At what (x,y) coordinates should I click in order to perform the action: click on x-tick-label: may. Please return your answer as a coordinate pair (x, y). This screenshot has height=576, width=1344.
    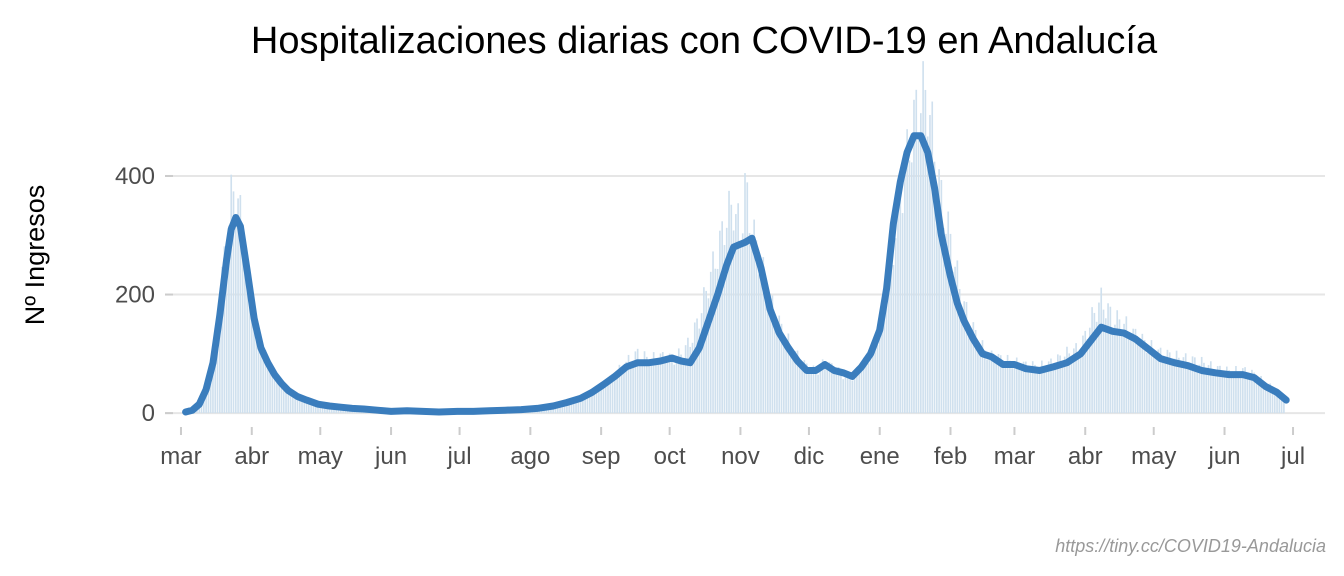
    Looking at the image, I should click on (320, 456).